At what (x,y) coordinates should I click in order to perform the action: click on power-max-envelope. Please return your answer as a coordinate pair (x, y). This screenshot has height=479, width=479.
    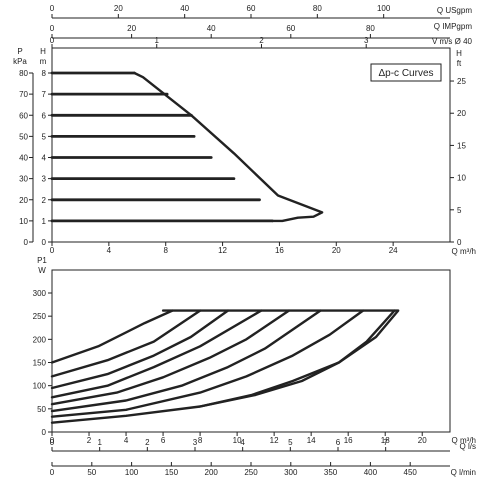
    Looking at the image, I should click on (280, 358).